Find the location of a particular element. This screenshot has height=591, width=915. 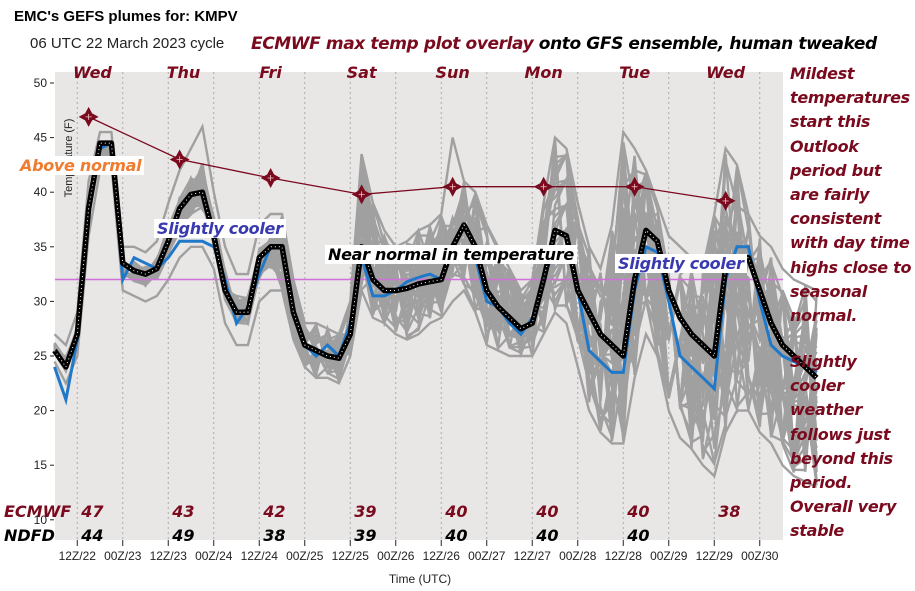

y-tick-label: 10 is located at coordinates (41, 520).